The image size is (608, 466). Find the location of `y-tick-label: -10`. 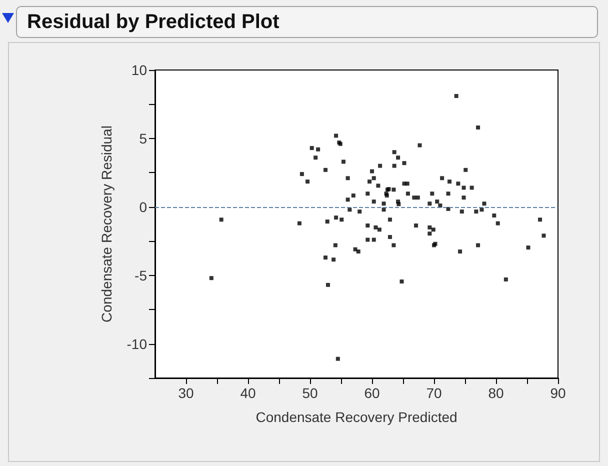

y-tick-label: -10 is located at coordinates (137, 344).